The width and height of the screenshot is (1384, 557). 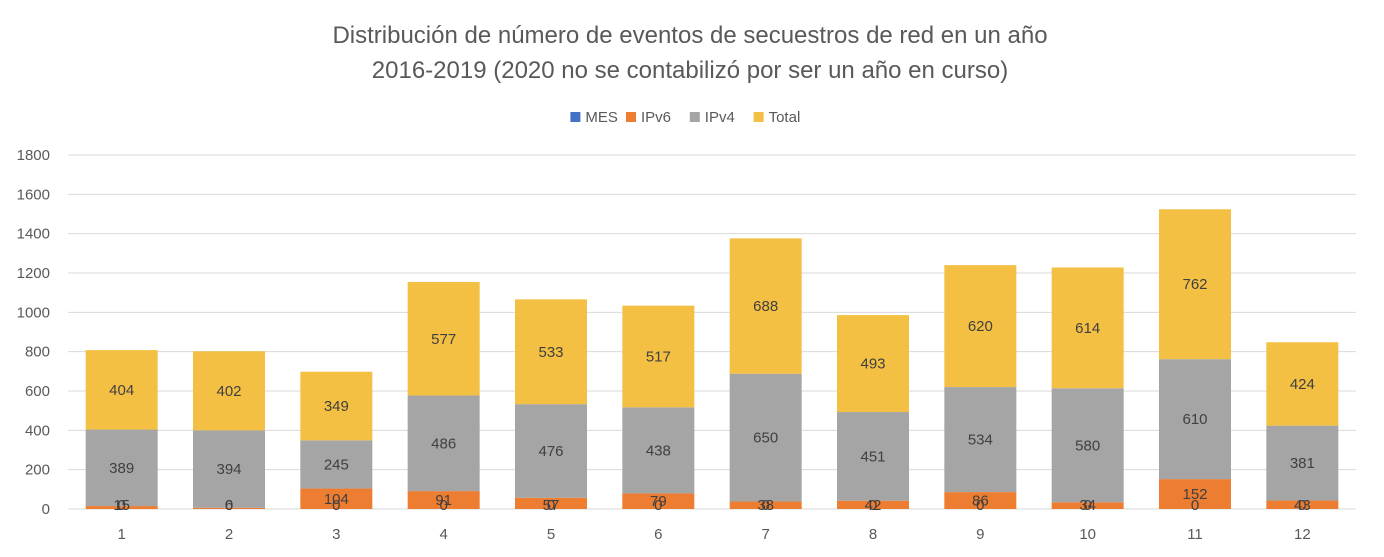 I want to click on x-tick-label: 12, so click(x=1302, y=534).